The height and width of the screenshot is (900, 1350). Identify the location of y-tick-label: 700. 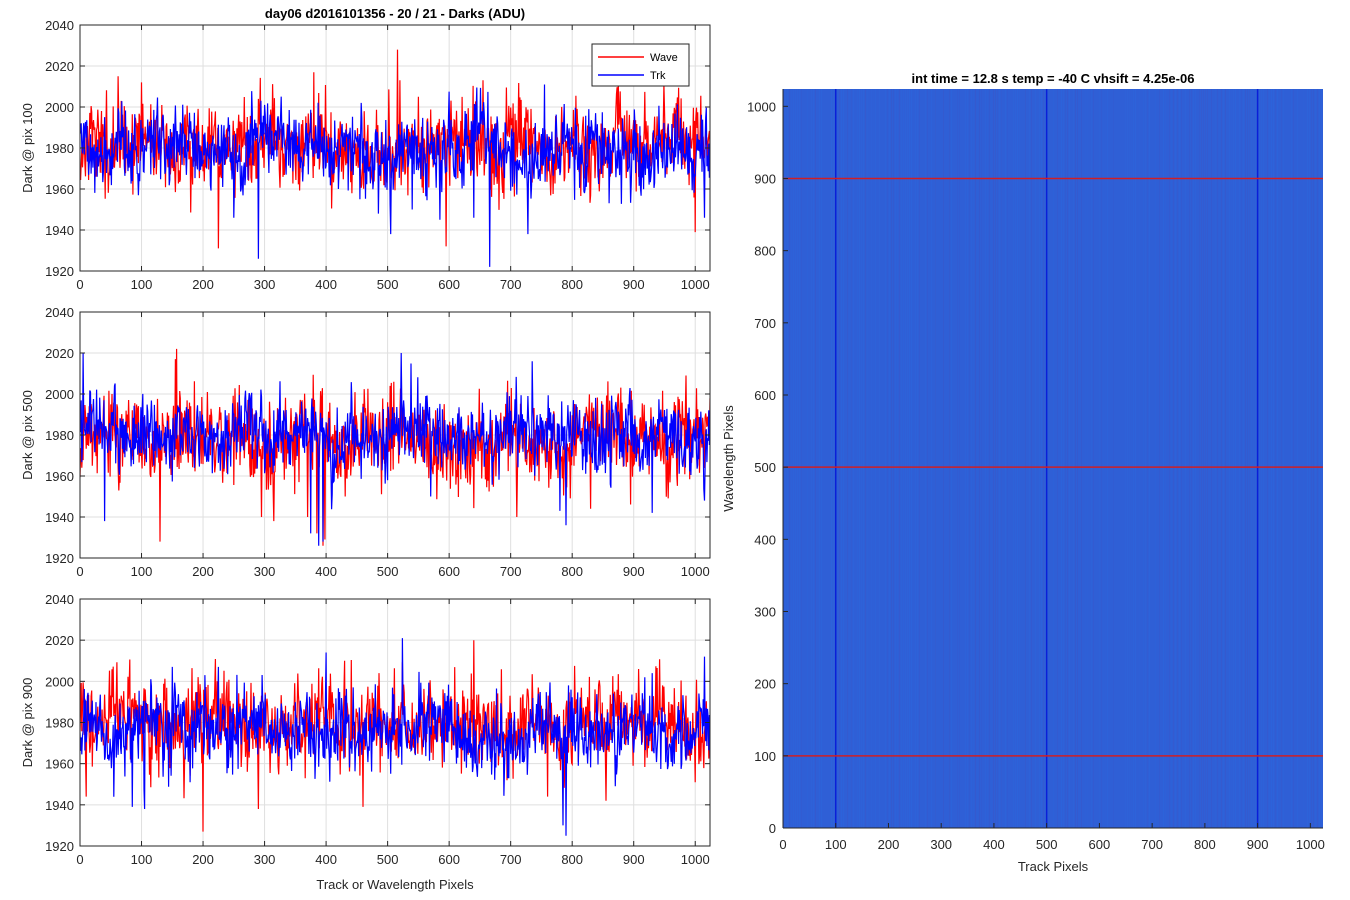
(765, 323).